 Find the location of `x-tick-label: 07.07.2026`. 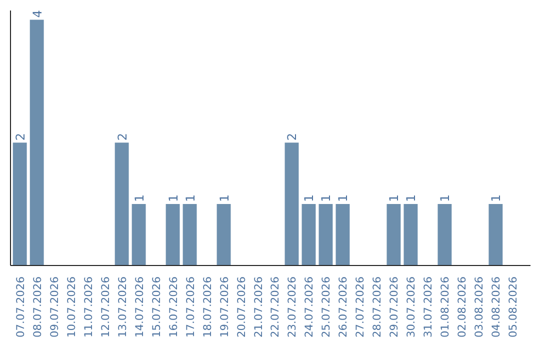

x-tick-label: 07.07.2026 is located at coordinates (20, 307).